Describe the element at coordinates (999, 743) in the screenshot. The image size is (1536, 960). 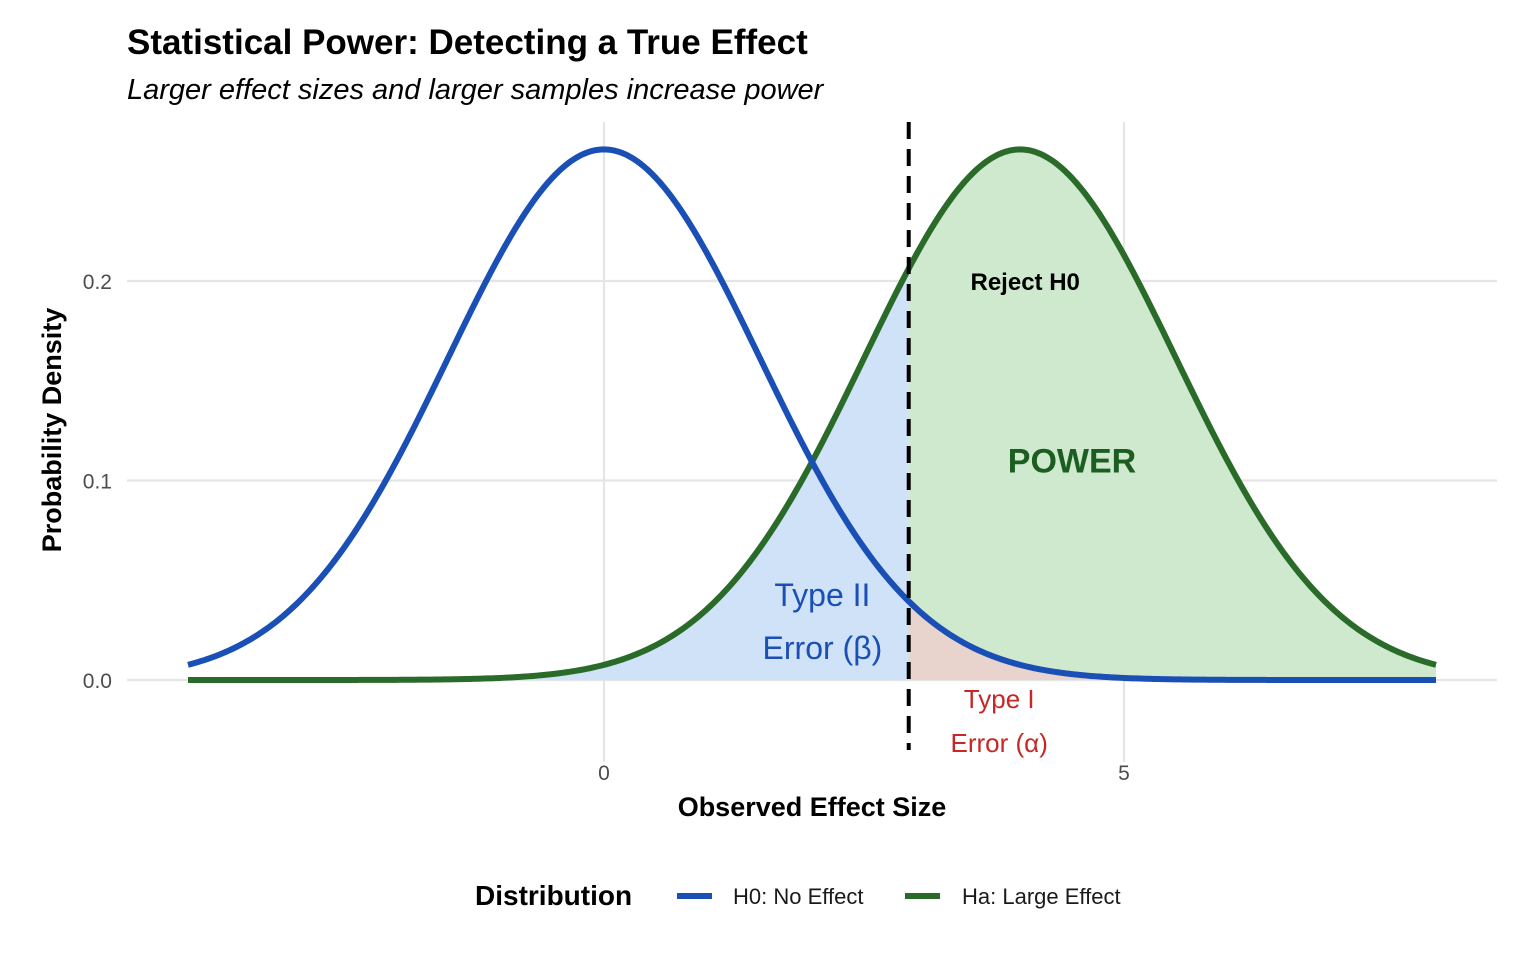
I see `annotation-type-i-line2: Error (α)` at that location.